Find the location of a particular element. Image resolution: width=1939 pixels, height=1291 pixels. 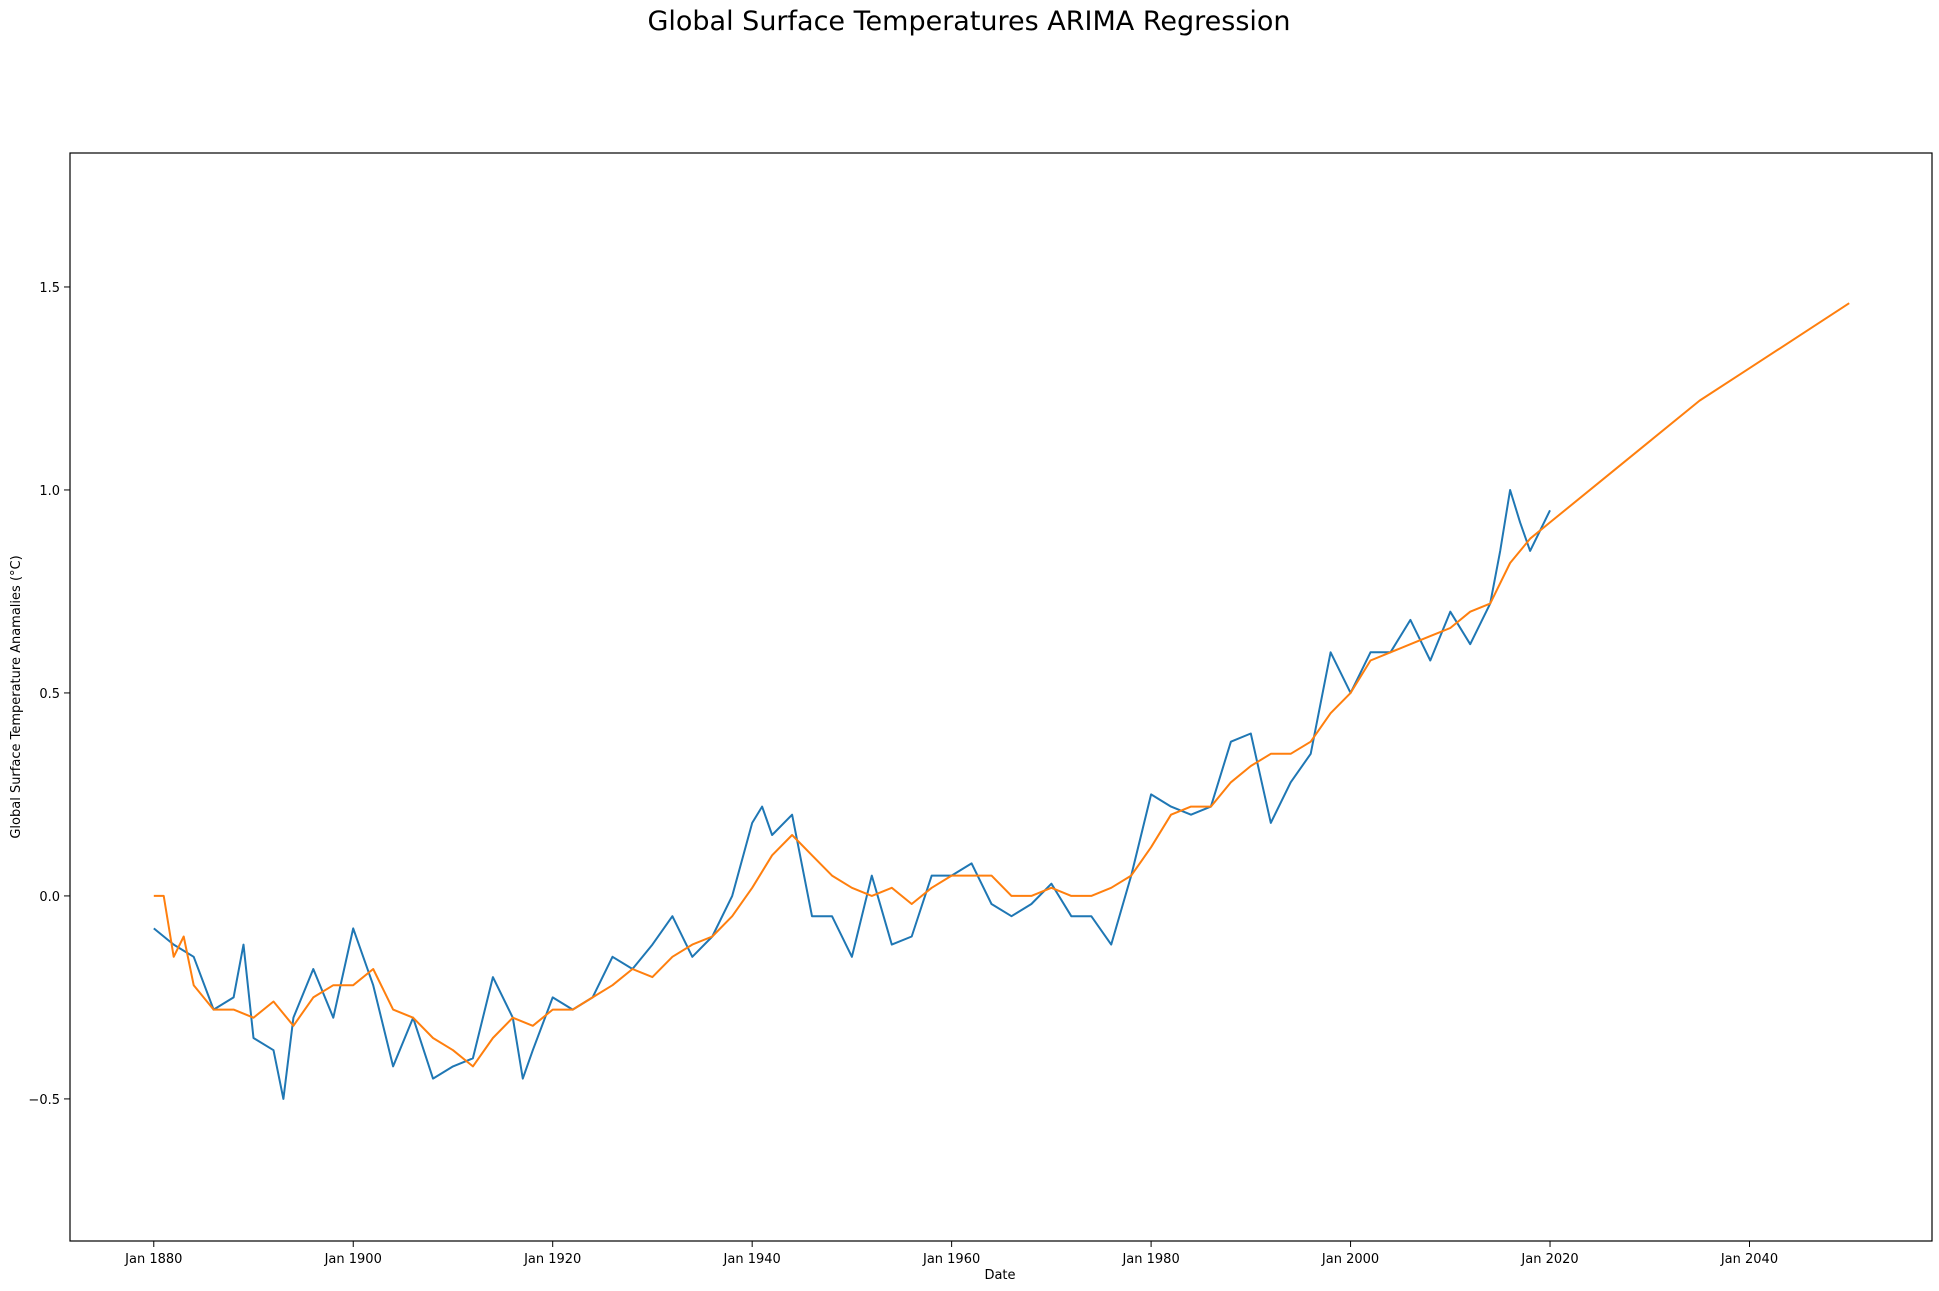

x-axis-label: Date is located at coordinates (999, 1275).